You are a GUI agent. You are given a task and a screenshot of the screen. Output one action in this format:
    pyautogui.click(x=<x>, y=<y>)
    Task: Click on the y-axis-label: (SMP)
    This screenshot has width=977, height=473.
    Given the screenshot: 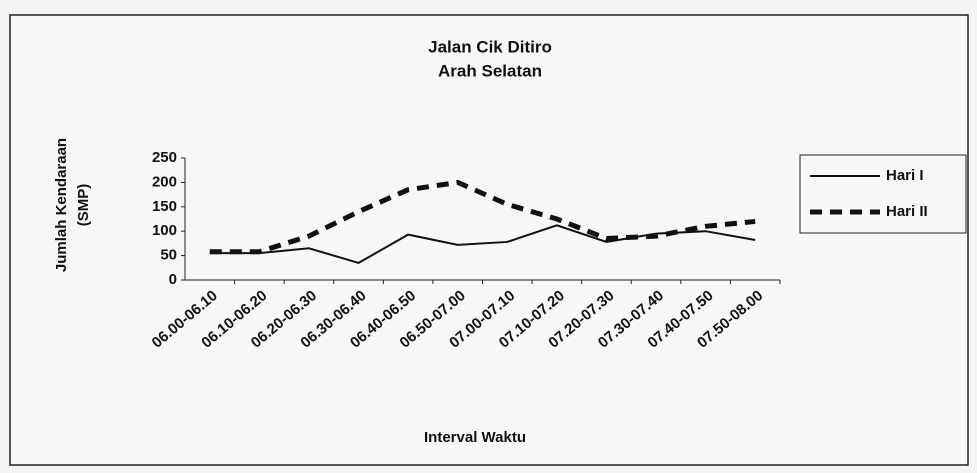 What is the action you would take?
    pyautogui.click(x=83, y=205)
    